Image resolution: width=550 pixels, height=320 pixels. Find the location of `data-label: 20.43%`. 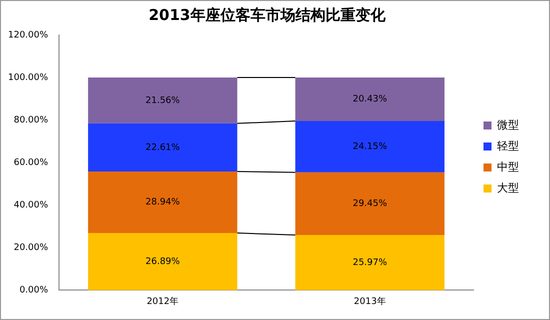

data-label: 20.43% is located at coordinates (370, 99).